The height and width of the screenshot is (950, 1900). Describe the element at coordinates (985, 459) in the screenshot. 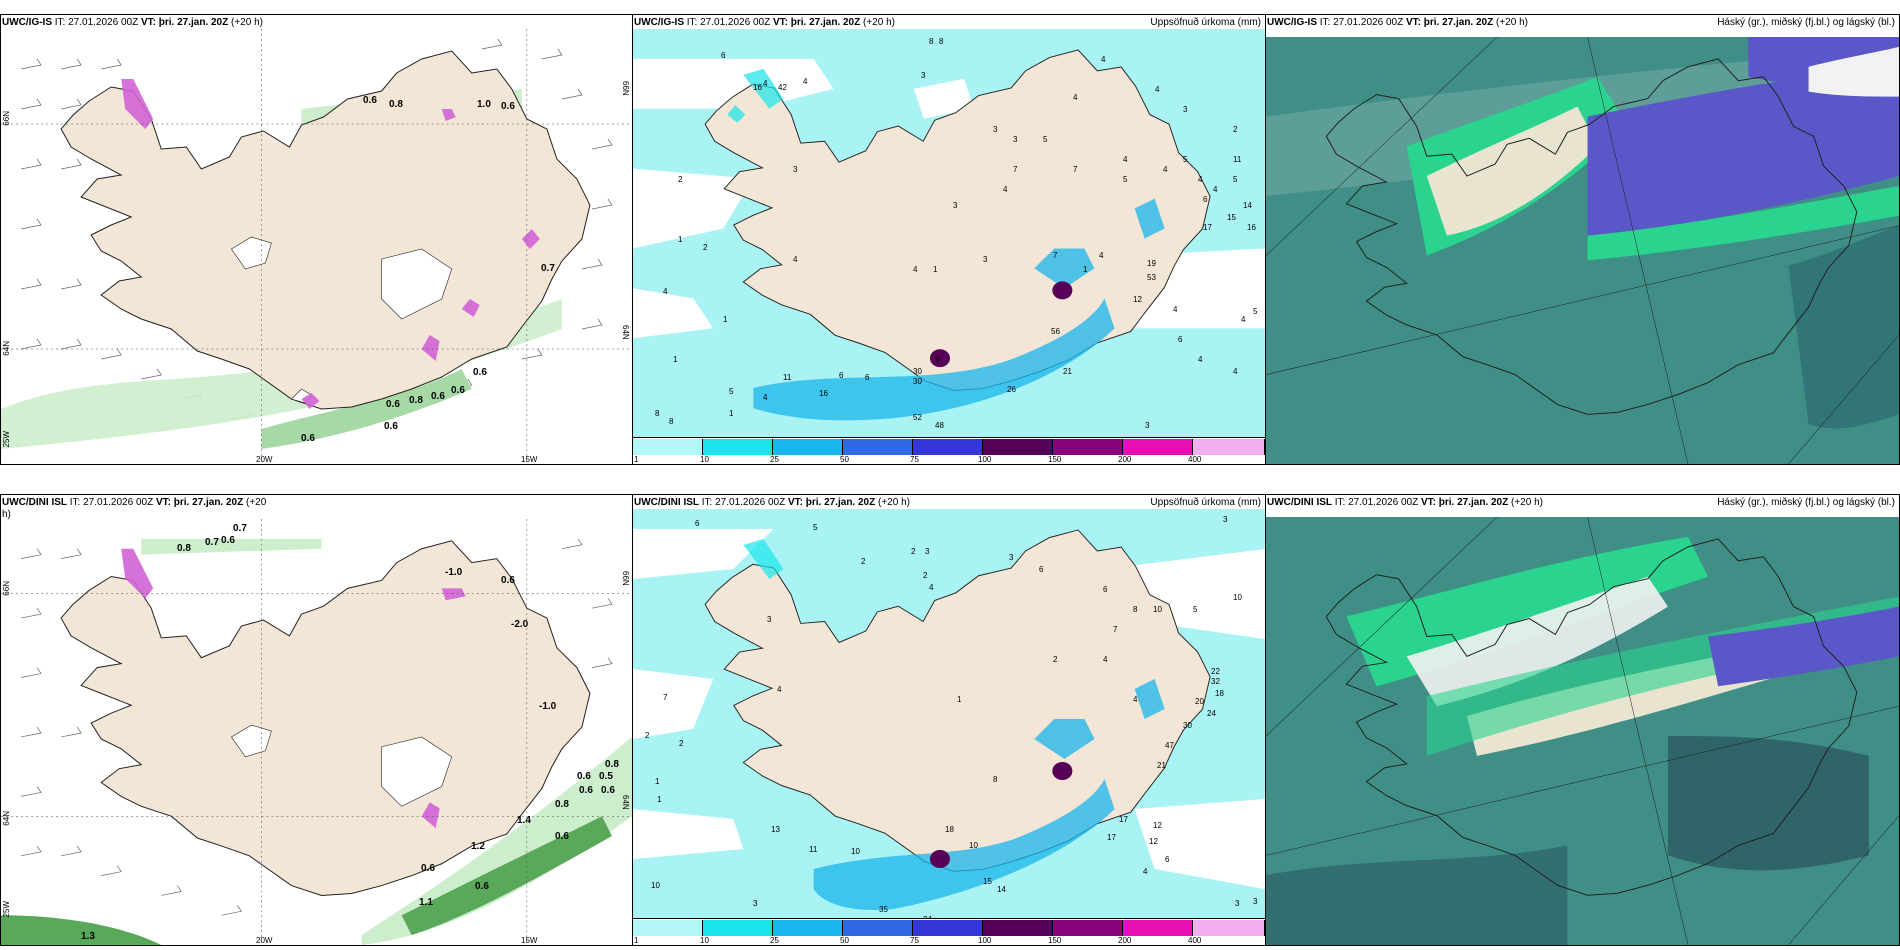

I see `legend-tick: 100` at that location.